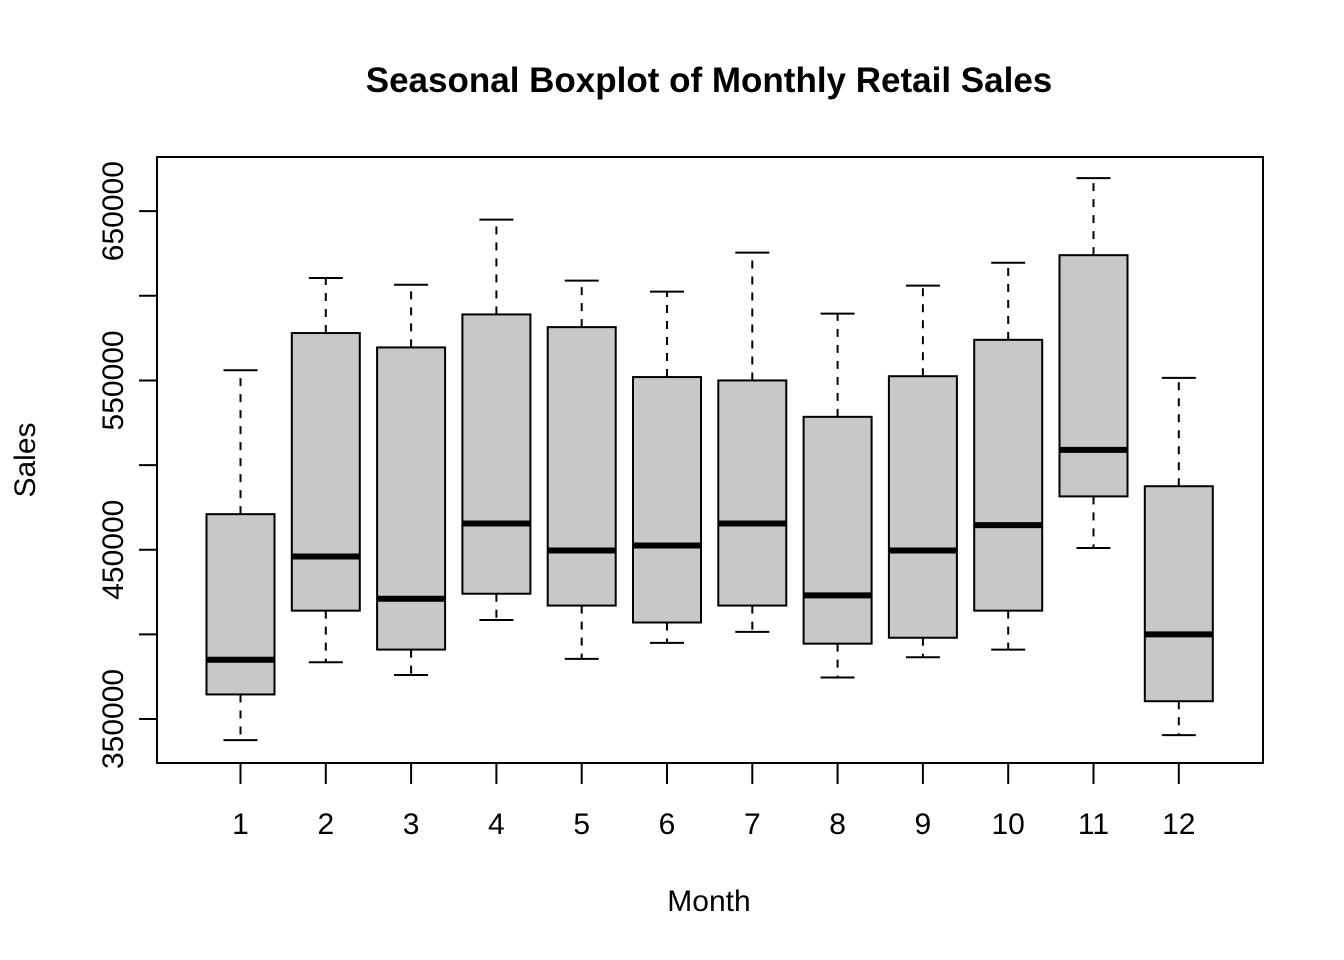 The image size is (1344, 960). I want to click on y-tick-label: 450000, so click(113, 550).